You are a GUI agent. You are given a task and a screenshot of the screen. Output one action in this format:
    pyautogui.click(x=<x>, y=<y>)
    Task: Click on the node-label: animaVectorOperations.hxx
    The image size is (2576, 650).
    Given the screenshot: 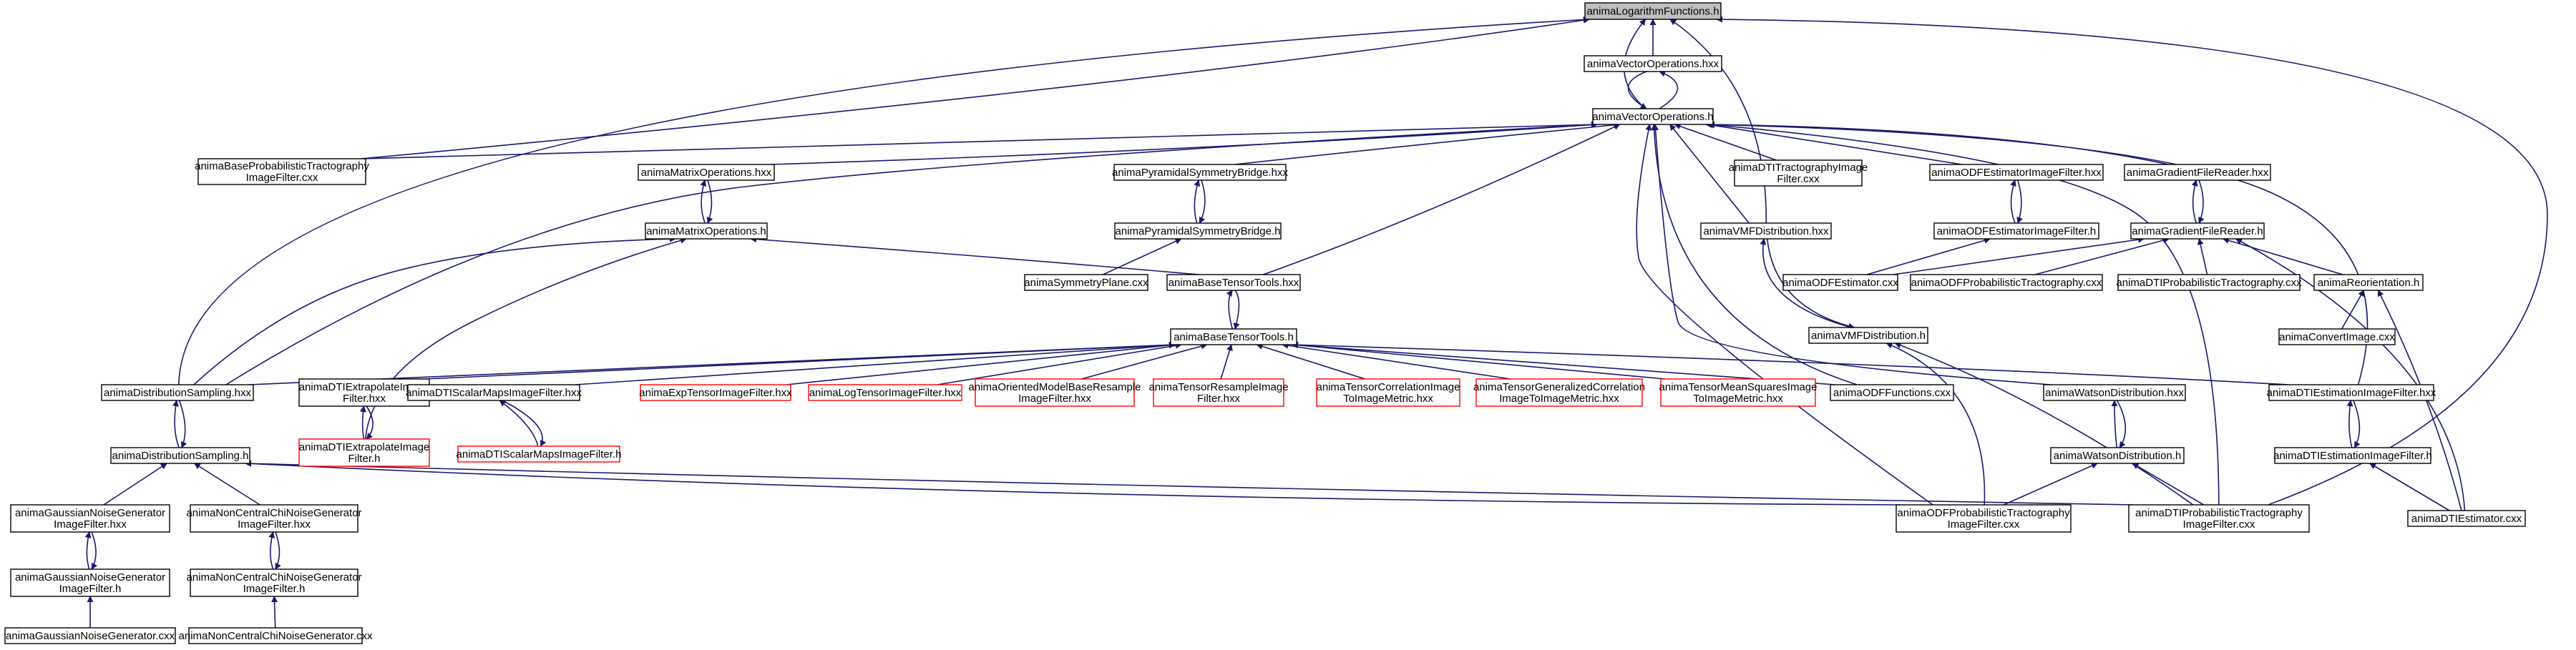 What is the action you would take?
    pyautogui.click(x=1653, y=64)
    